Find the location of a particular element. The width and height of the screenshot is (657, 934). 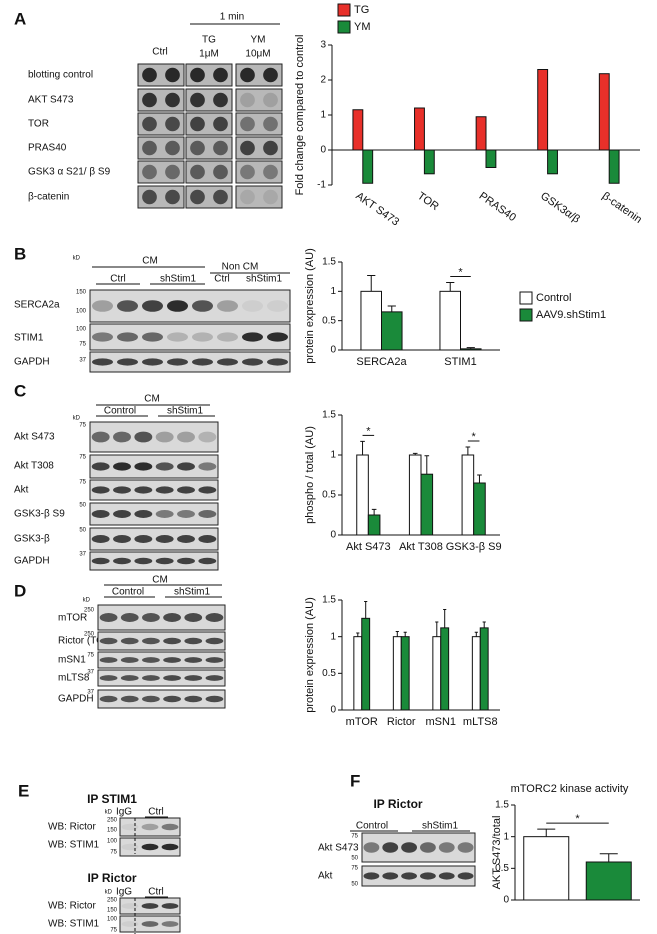

x-tick-label: PRAS40 is located at coordinates (497, 207).